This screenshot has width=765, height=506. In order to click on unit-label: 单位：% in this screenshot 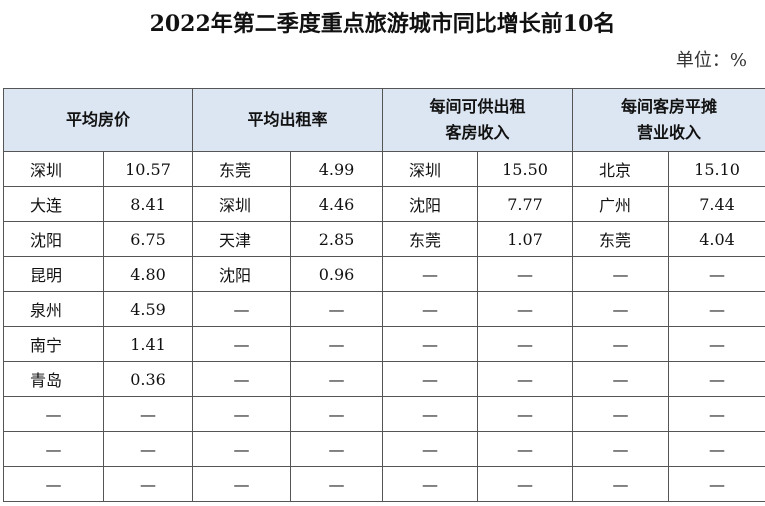, I will do `click(711, 60)`.